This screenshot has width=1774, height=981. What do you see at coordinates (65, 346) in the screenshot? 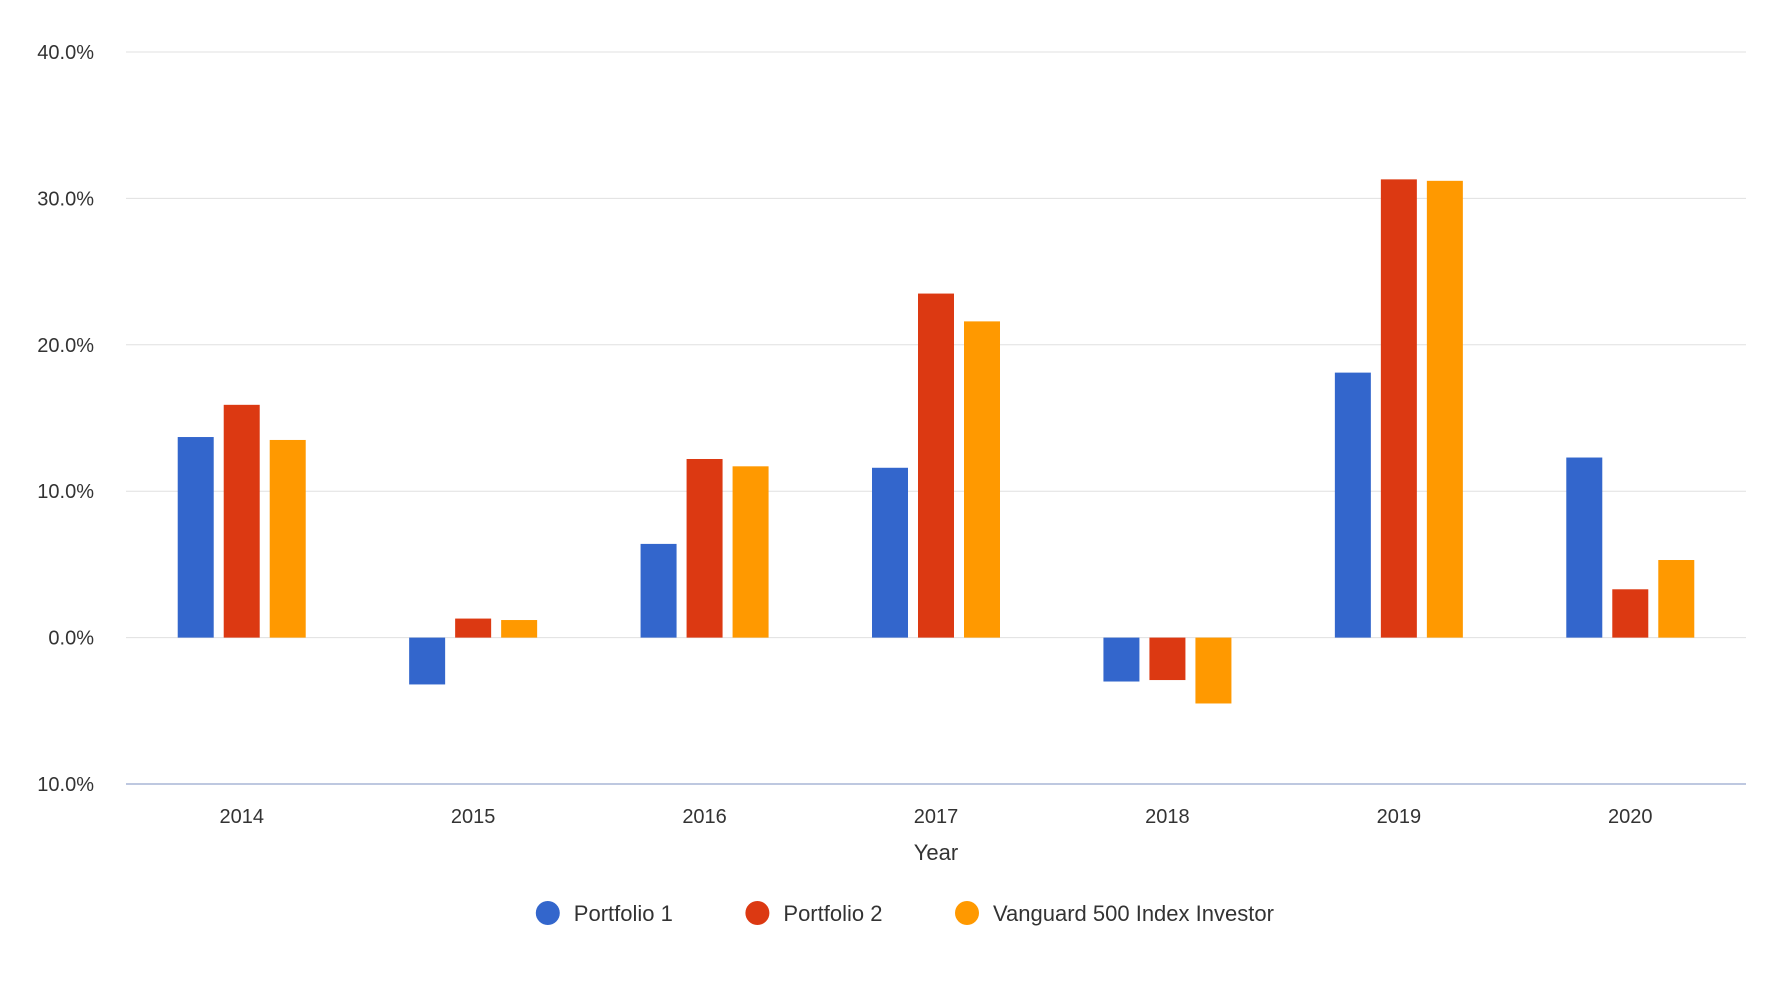
I see `y-tick-label: 20.0%` at bounding box center [65, 346].